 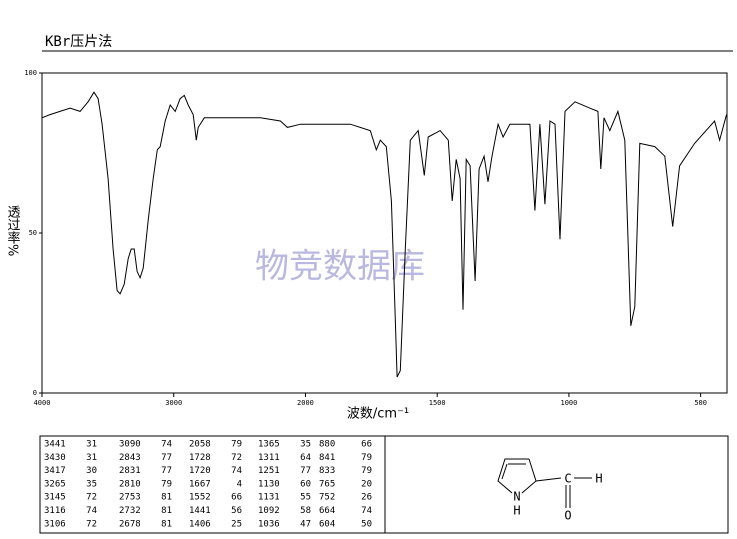 I want to click on peak-transmittance: 20, so click(x=366, y=484).